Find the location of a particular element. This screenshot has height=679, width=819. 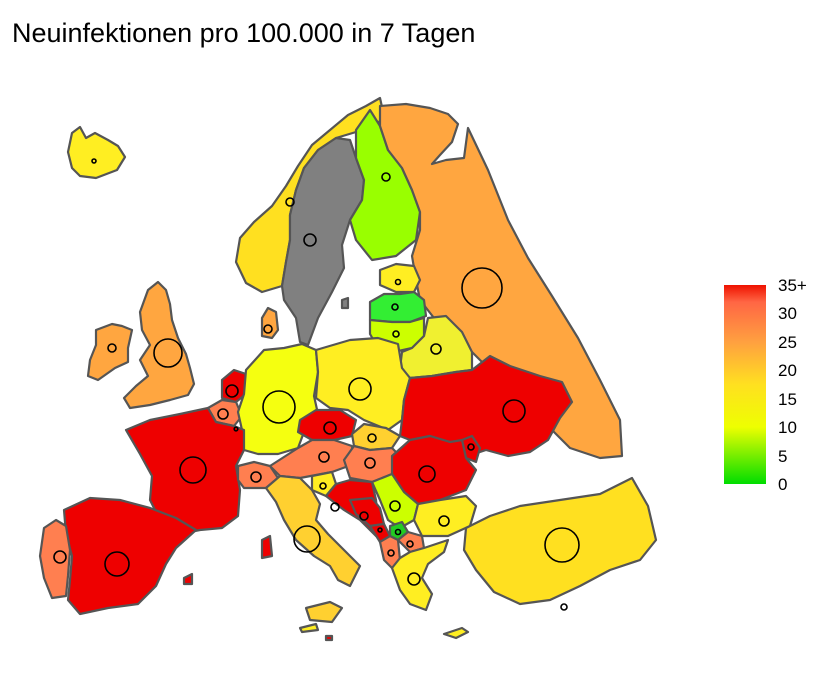

country-sardinia is located at coordinates (267, 547).